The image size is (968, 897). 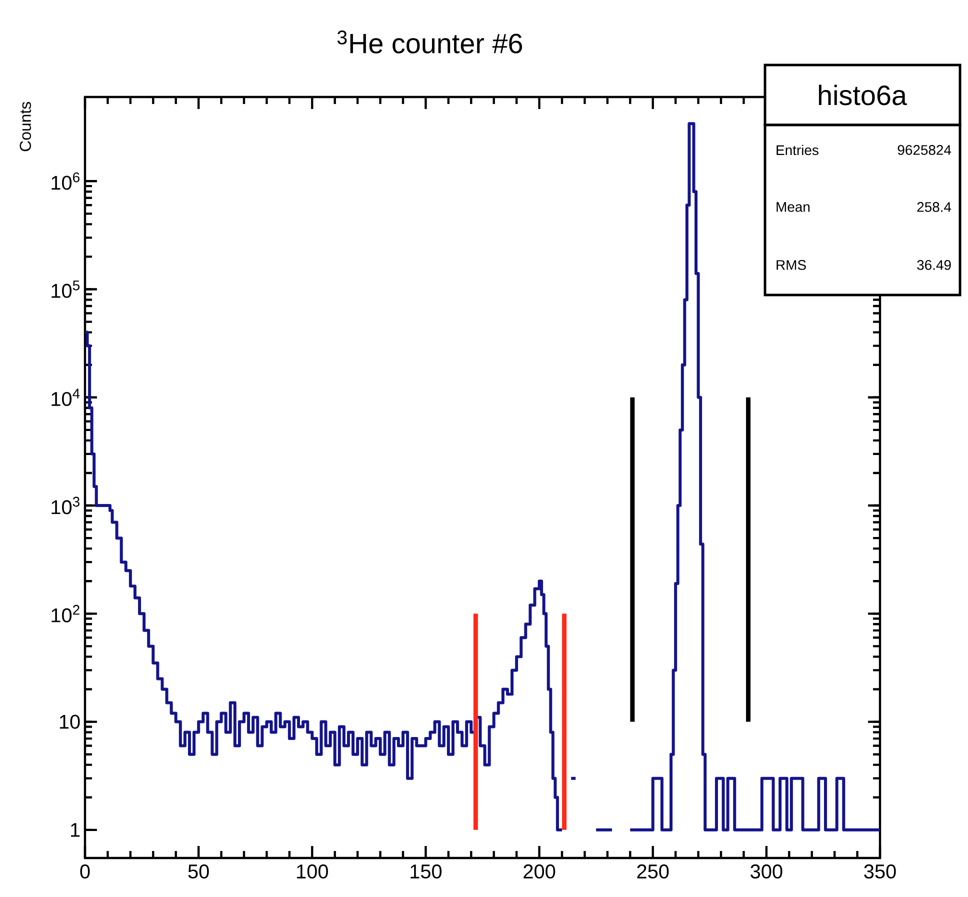 I want to click on y-tick-label: 1, so click(x=75, y=830).